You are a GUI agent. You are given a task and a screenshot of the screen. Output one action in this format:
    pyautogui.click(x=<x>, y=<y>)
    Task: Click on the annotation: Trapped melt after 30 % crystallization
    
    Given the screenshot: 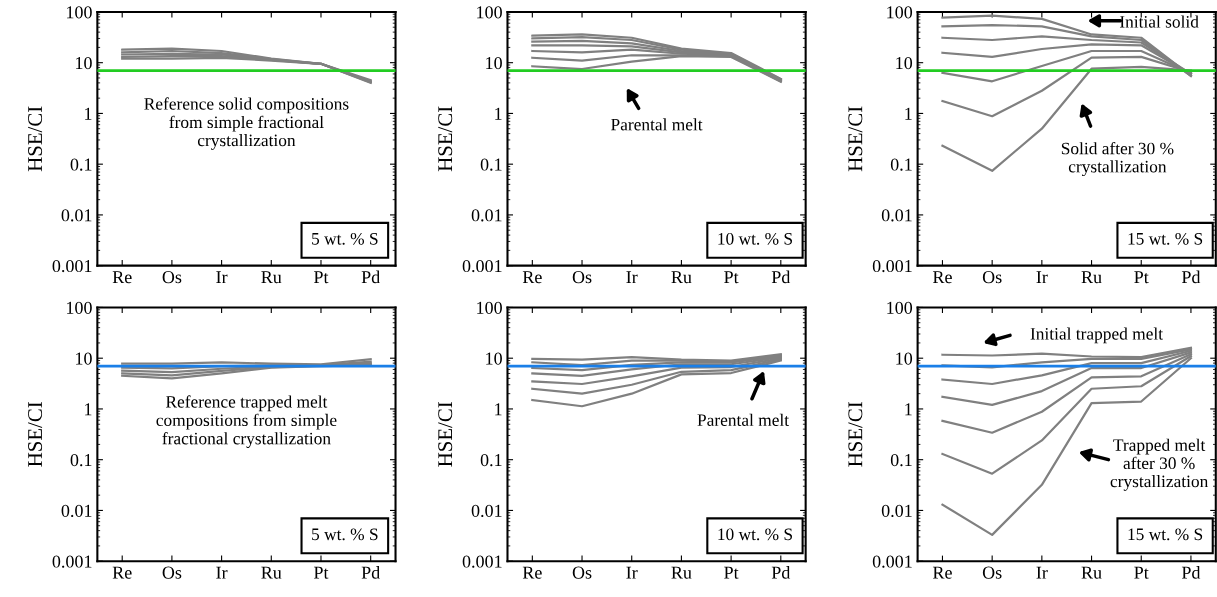 What is the action you would take?
    pyautogui.click(x=1159, y=464)
    